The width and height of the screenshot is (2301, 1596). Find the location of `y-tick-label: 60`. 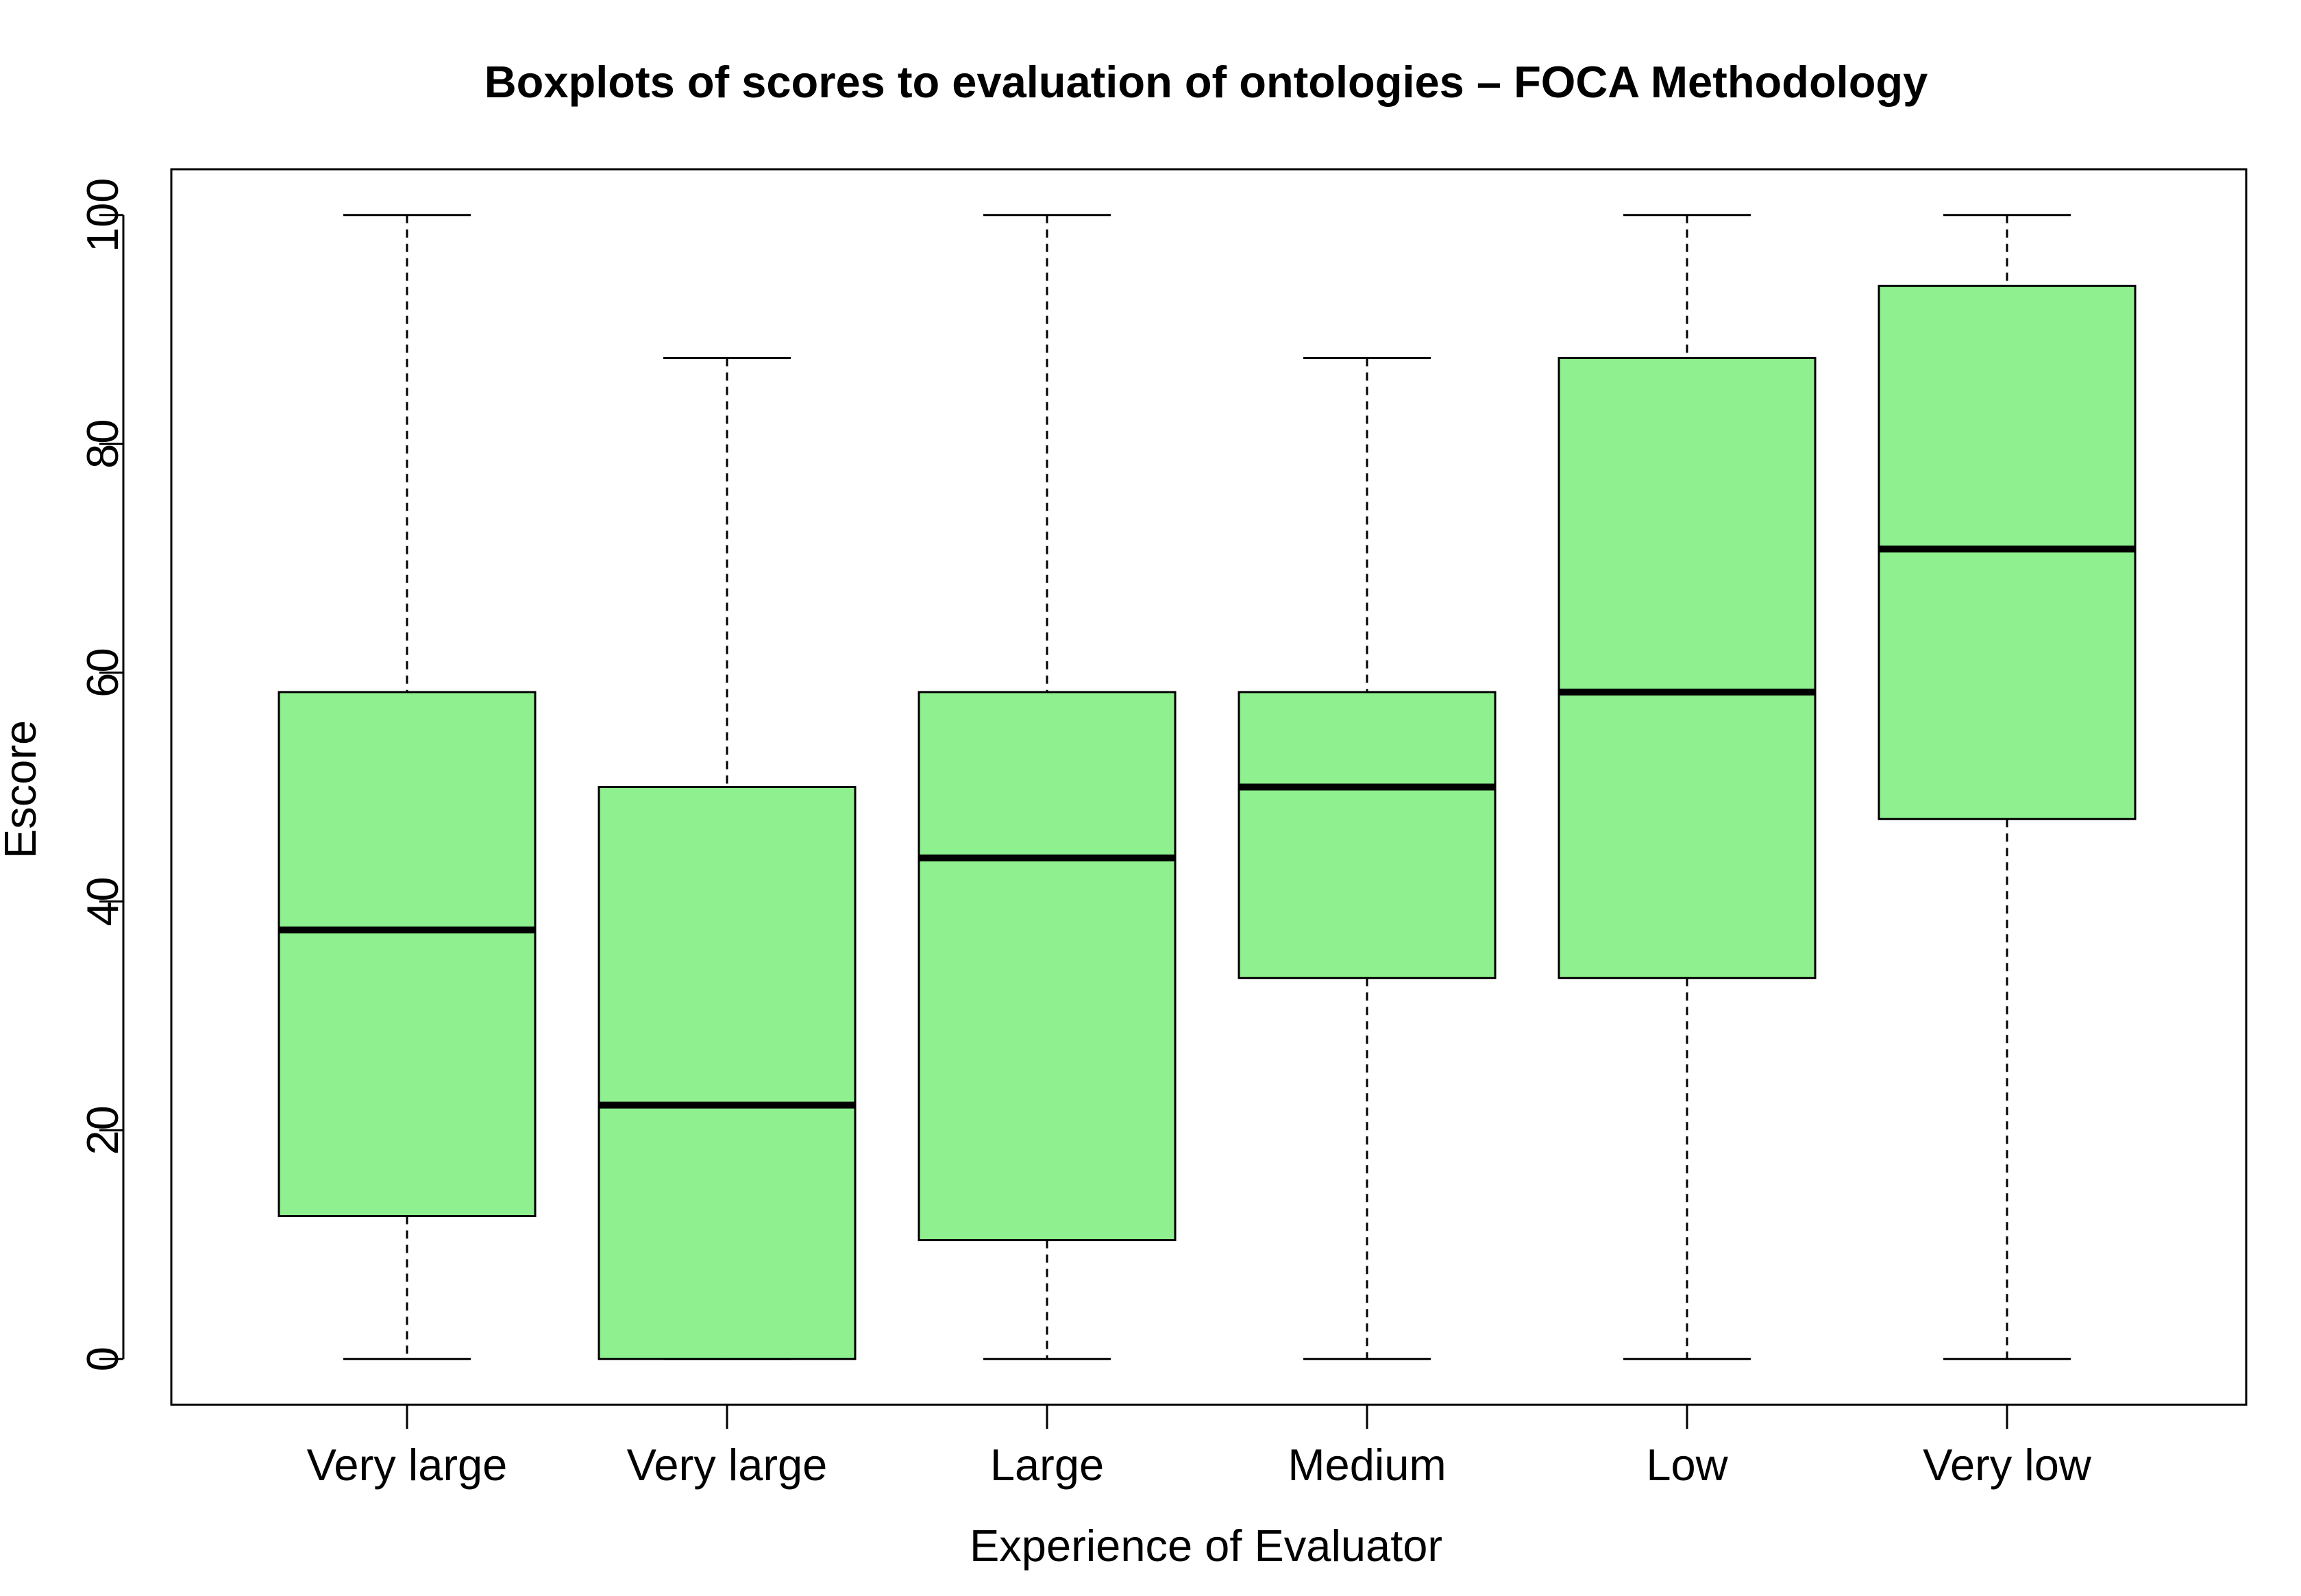

y-tick-label: 60 is located at coordinates (102, 672).